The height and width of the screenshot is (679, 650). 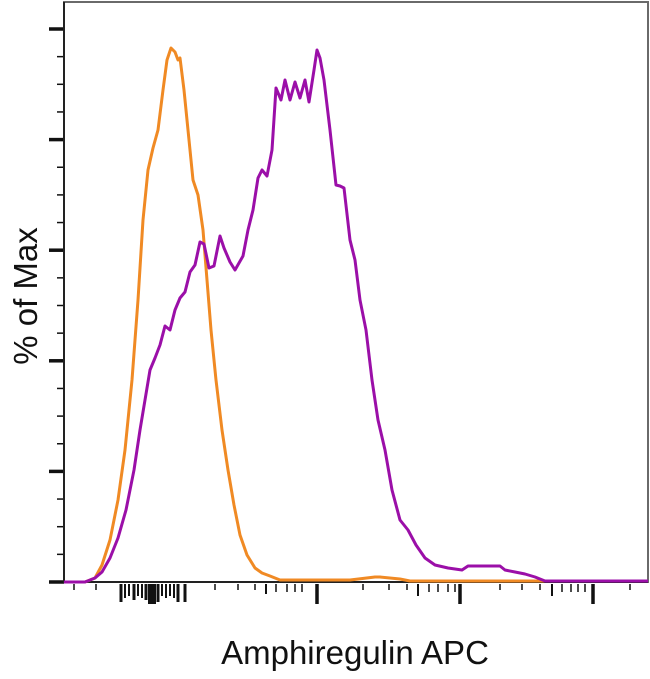 What do you see at coordinates (352, 594) in the screenshot?
I see `x-axis-ticks` at bounding box center [352, 594].